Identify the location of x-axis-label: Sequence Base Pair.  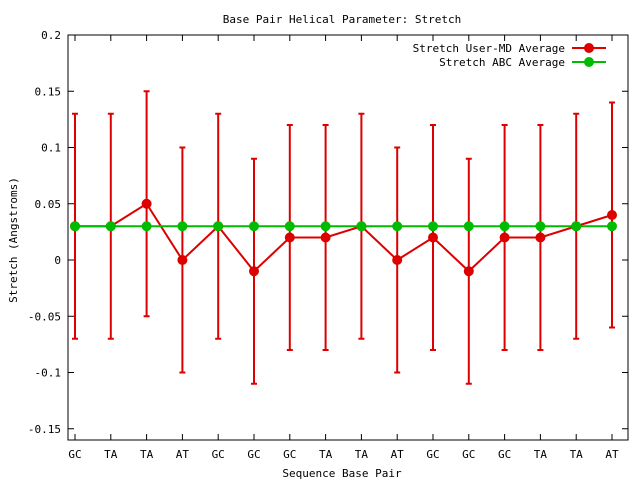
(342, 473).